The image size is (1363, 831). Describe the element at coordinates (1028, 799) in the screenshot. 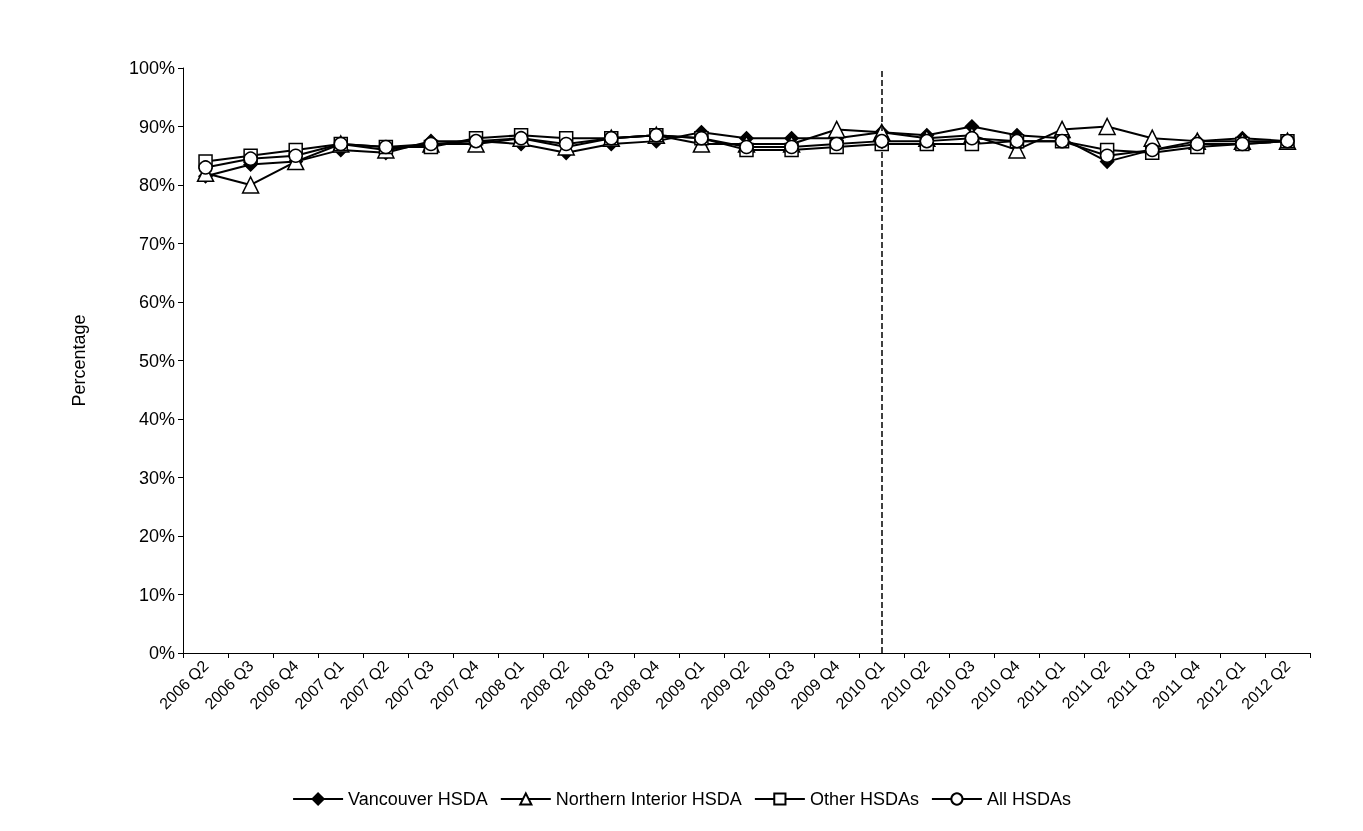

I see `legend-label: All HSDAs` at that location.